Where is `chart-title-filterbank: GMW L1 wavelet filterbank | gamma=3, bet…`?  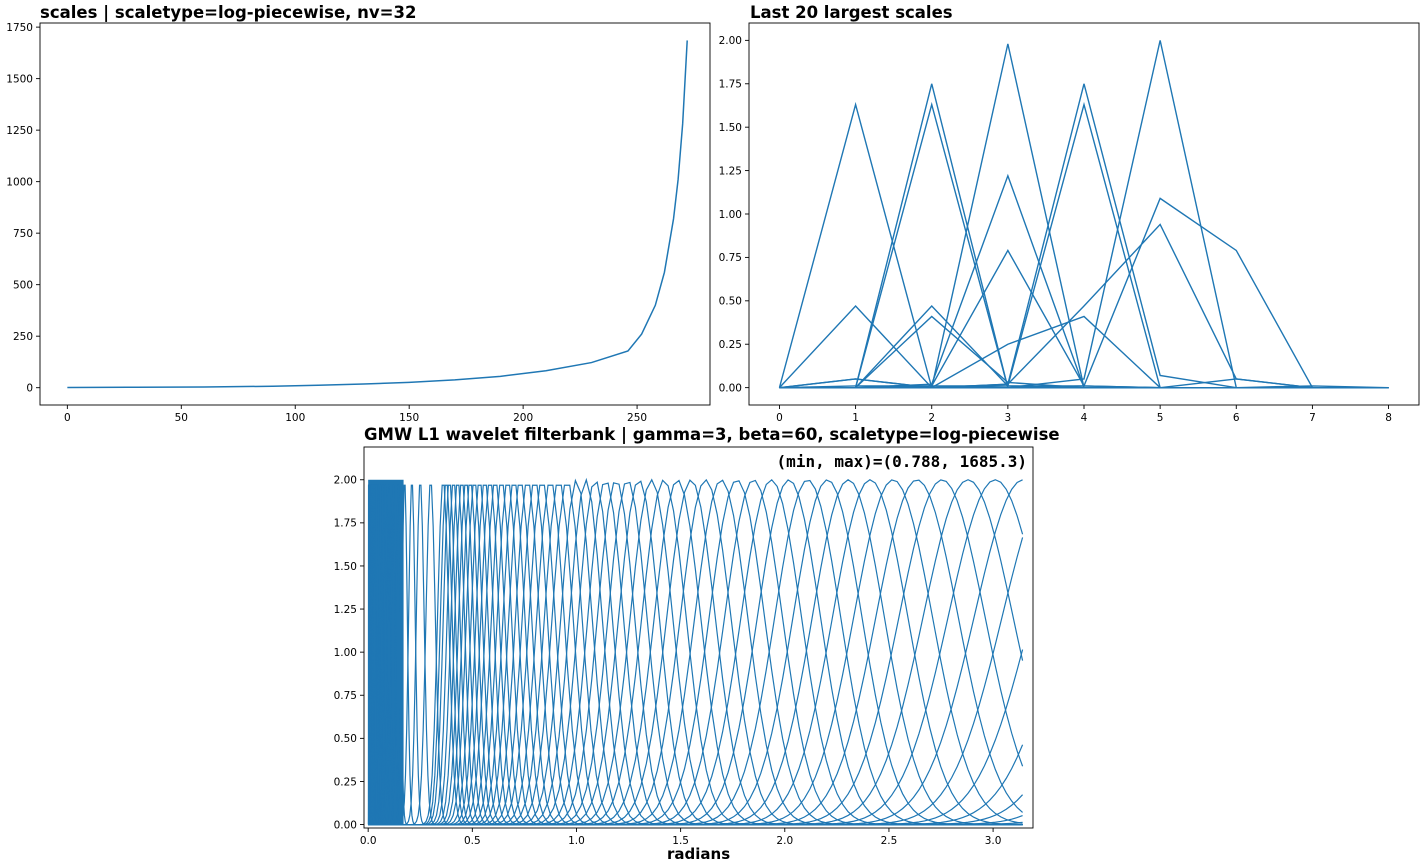
chart-title-filterbank: GMW L1 wavelet filterbank | gamma=3, bet… is located at coordinates (712, 434).